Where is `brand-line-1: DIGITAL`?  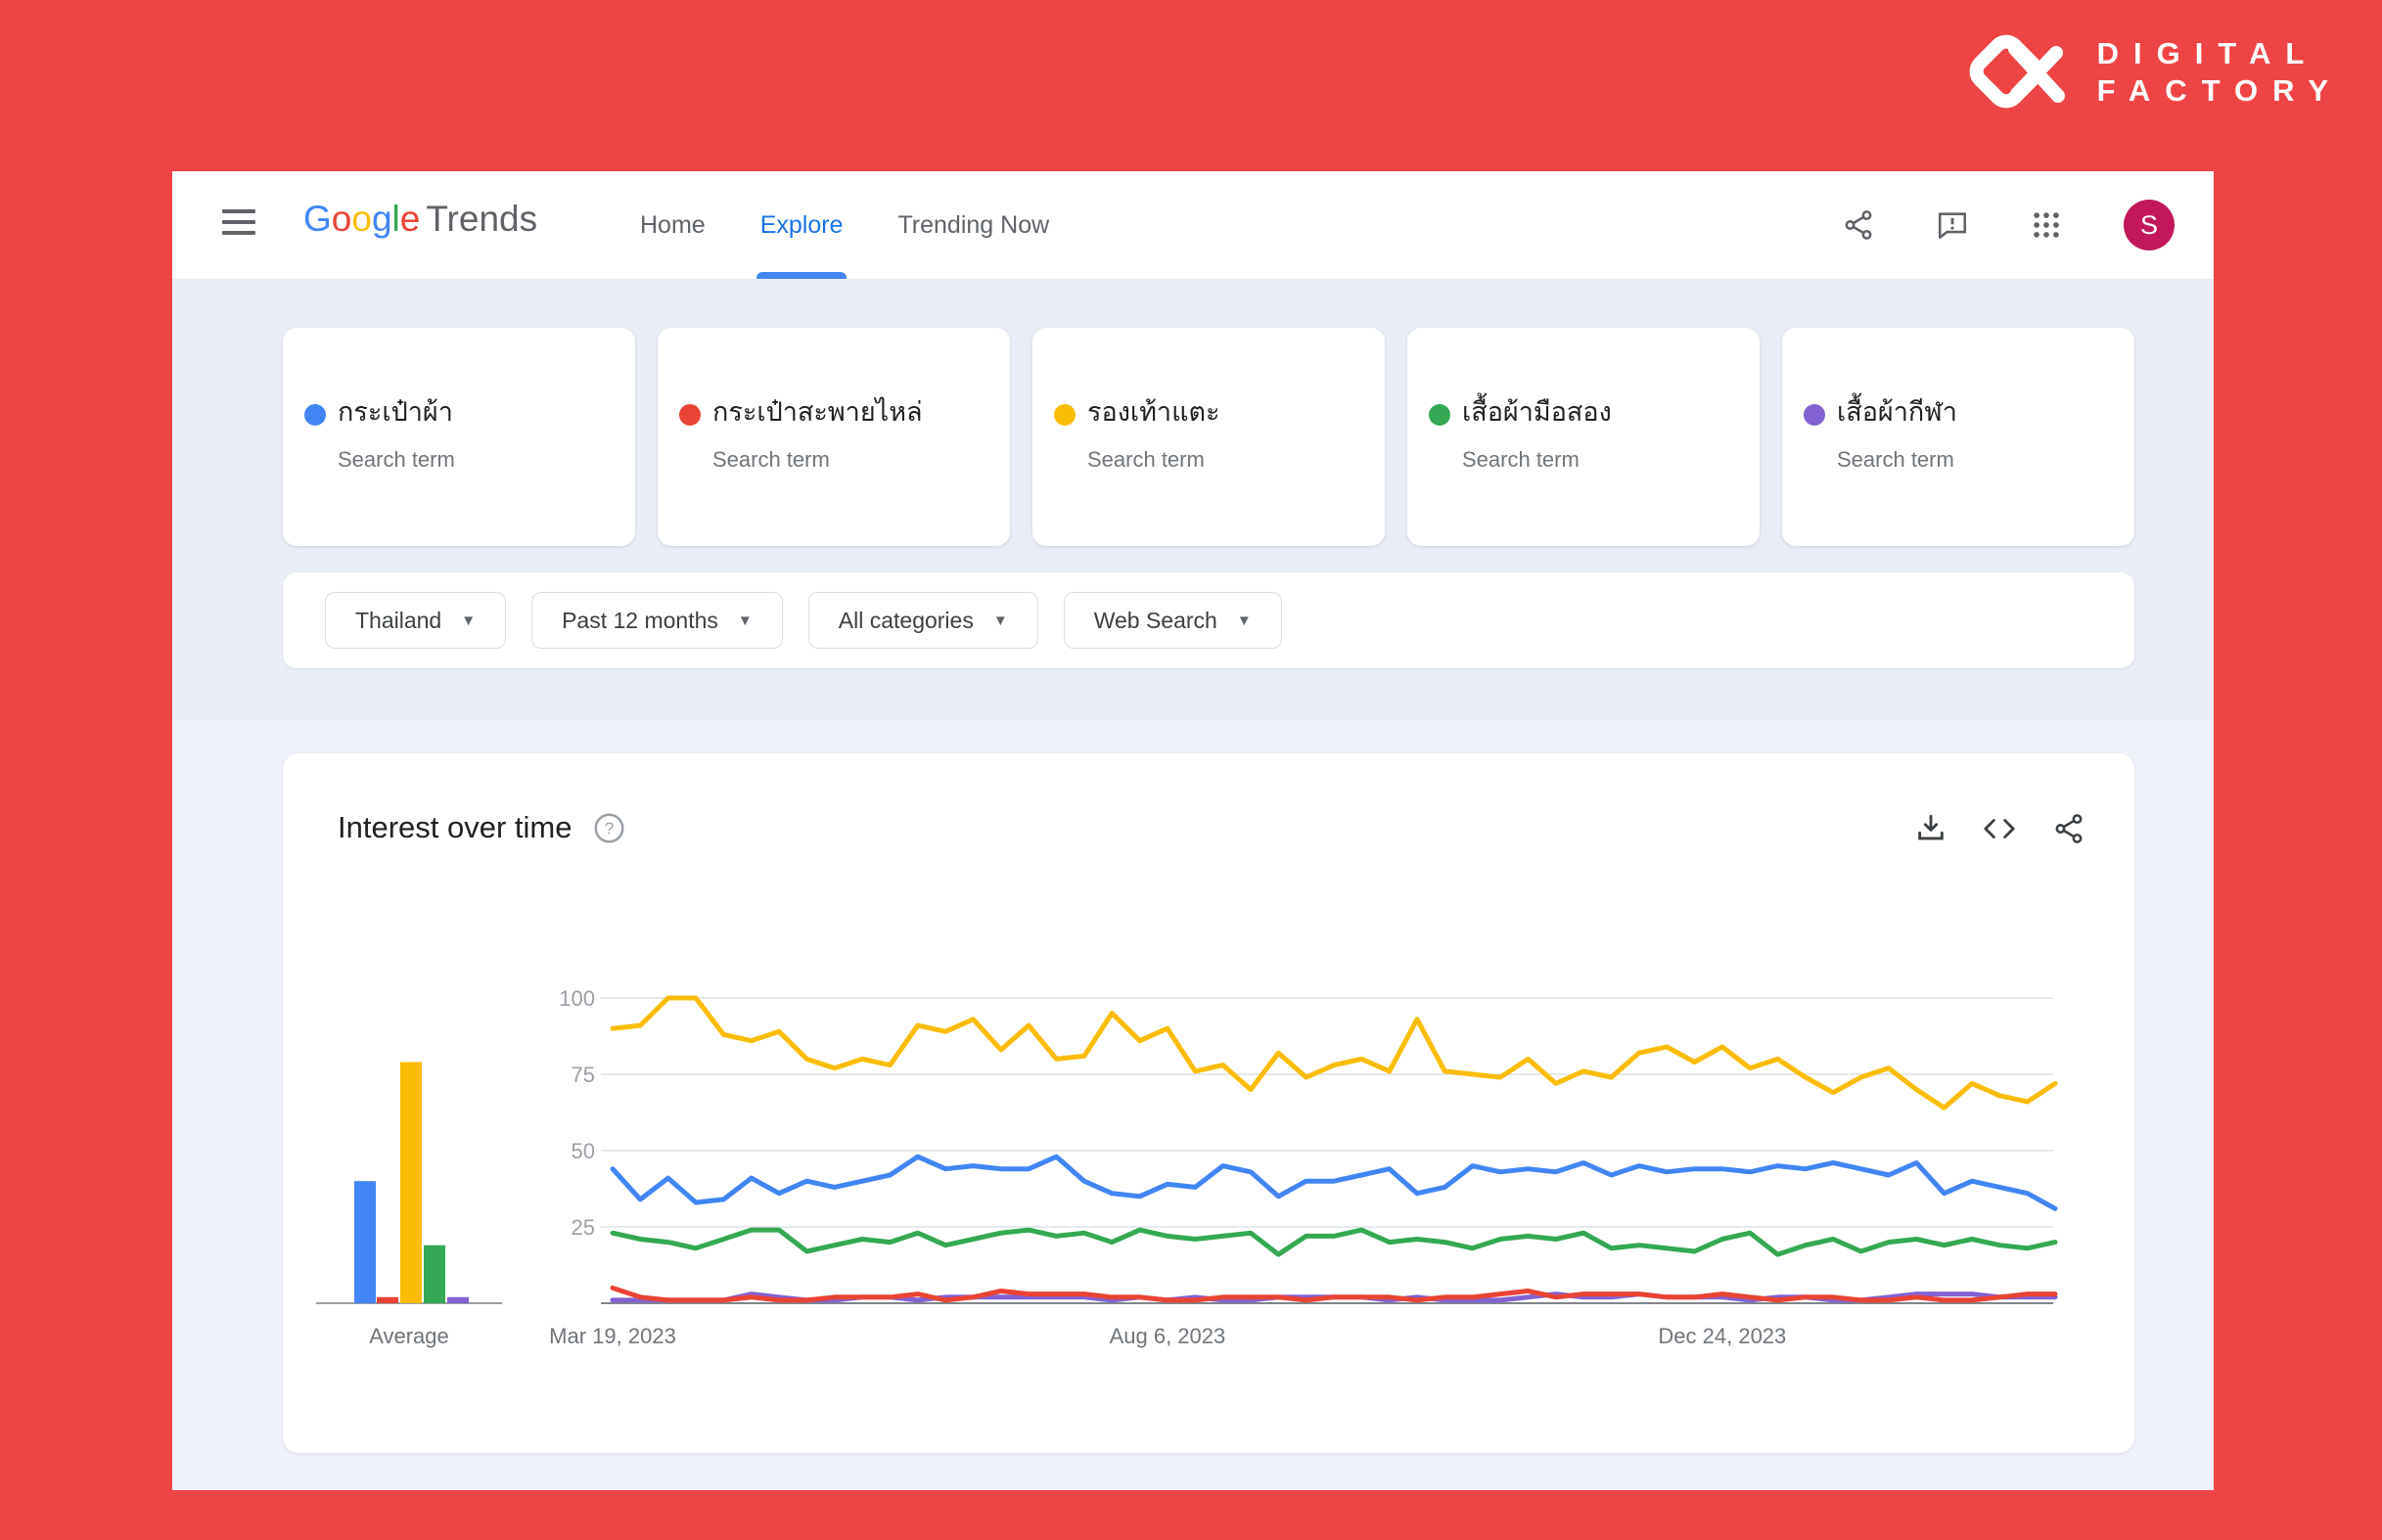 brand-line-1: DIGITAL is located at coordinates (2207, 53).